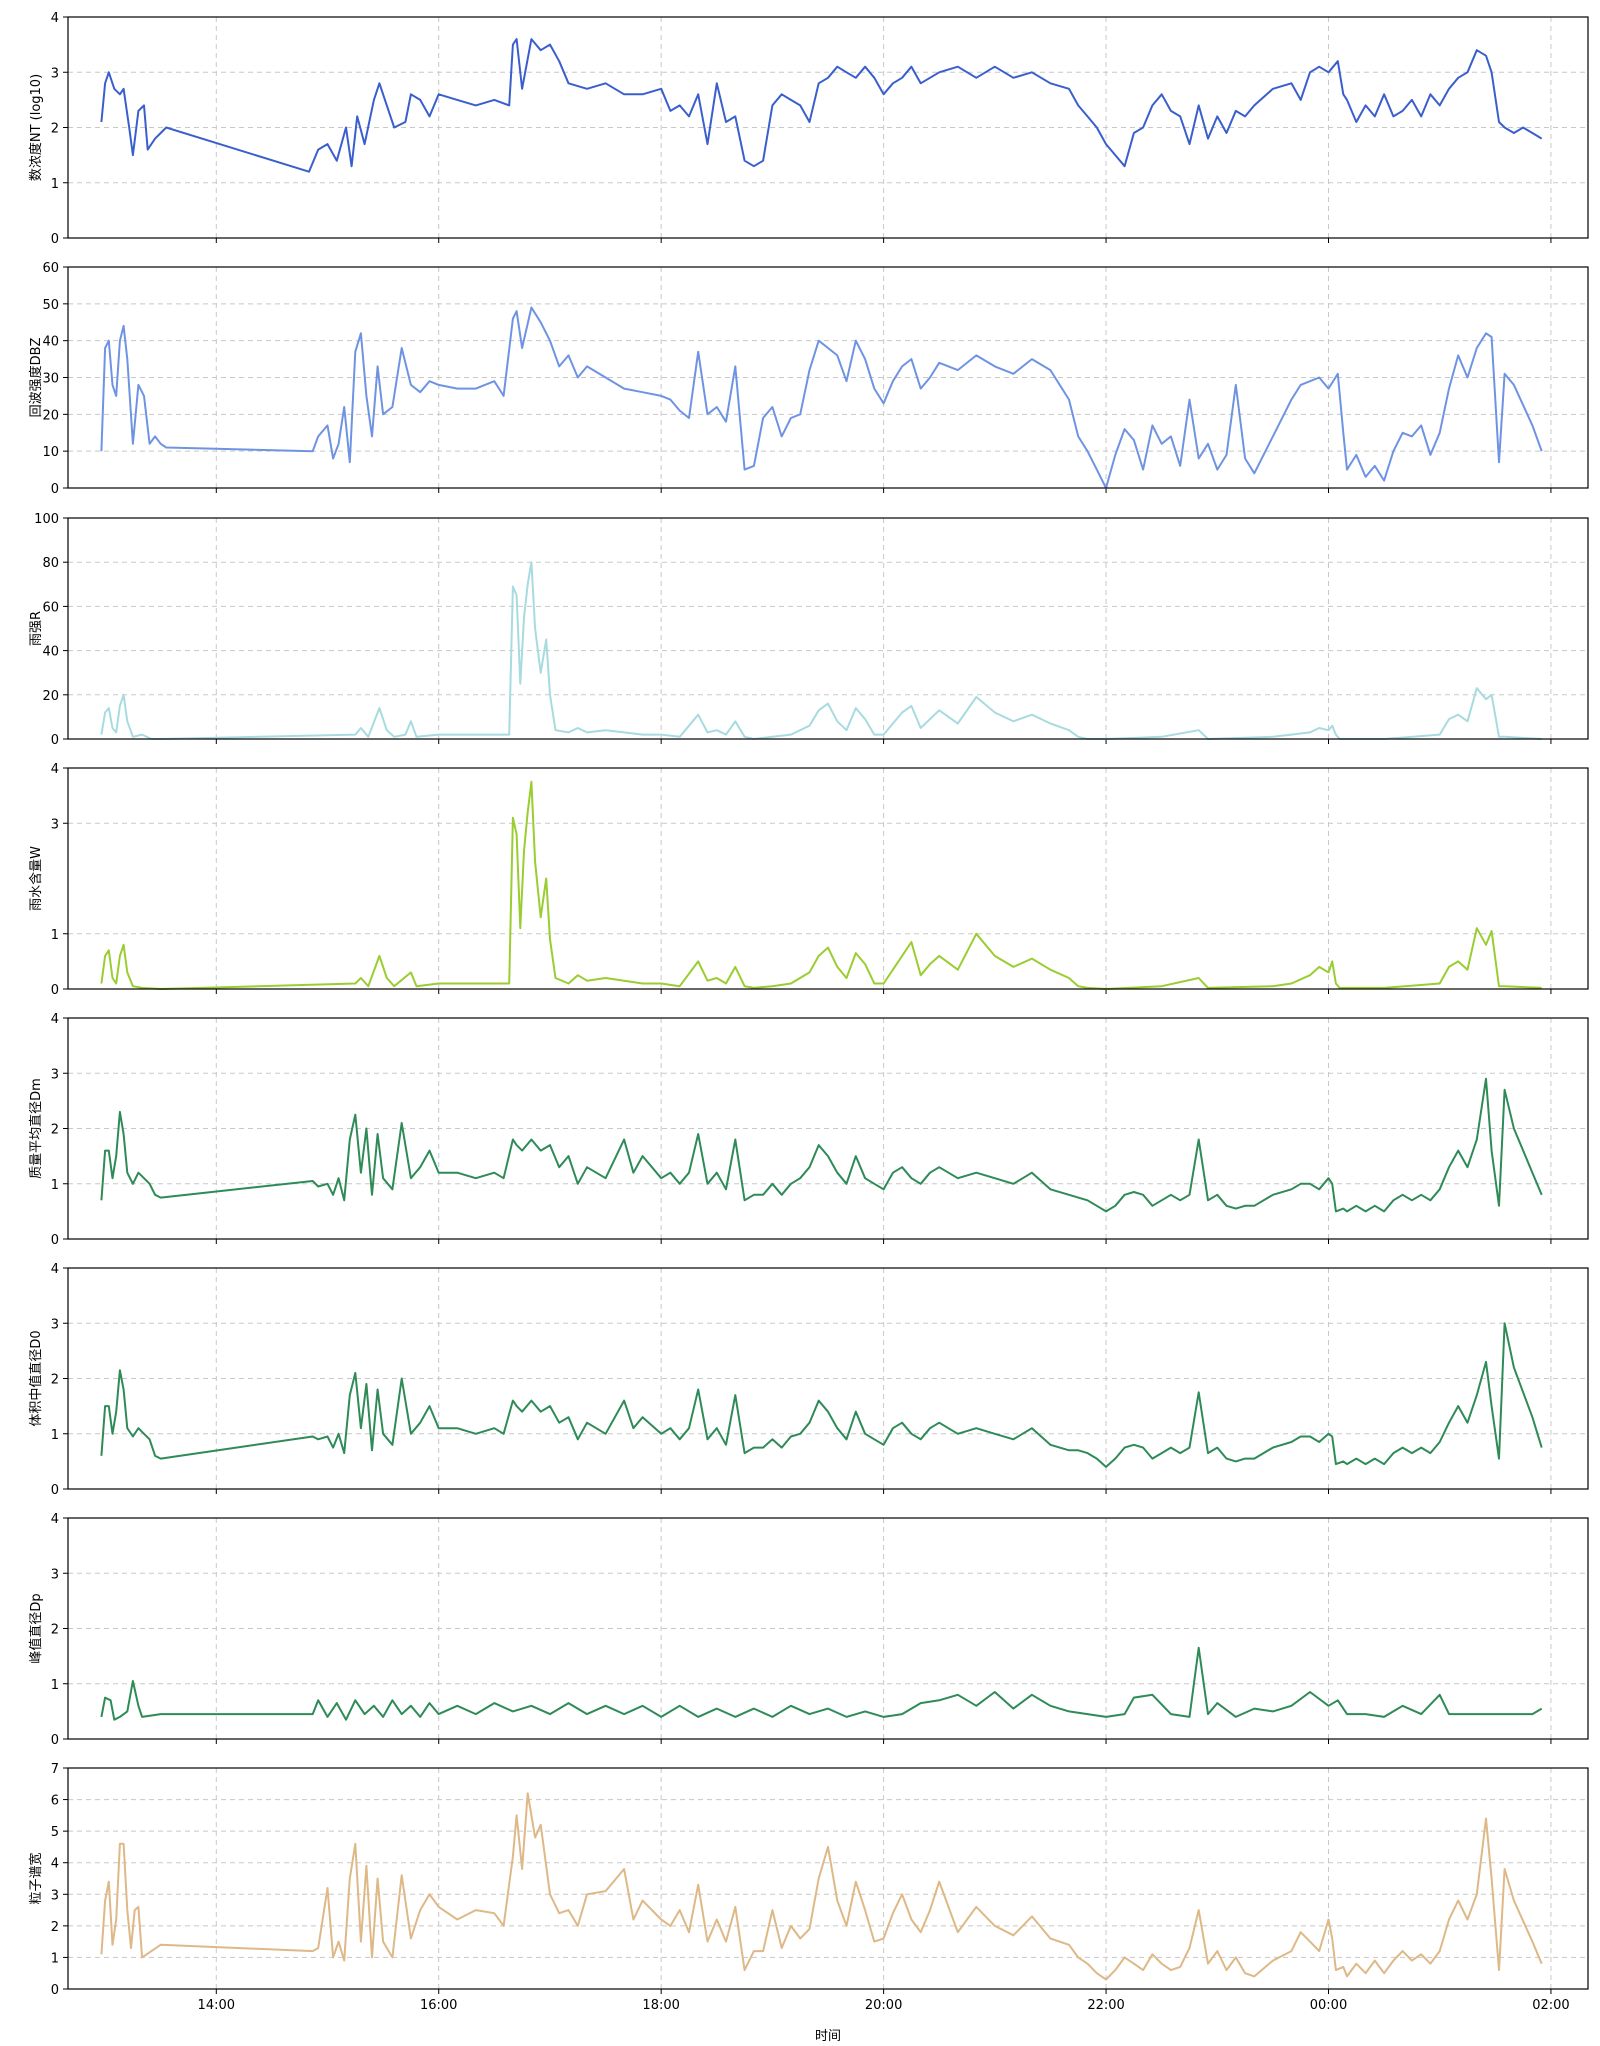 The image size is (1600, 2046). I want to click on y-tick-label: 7, so click(55, 1769).